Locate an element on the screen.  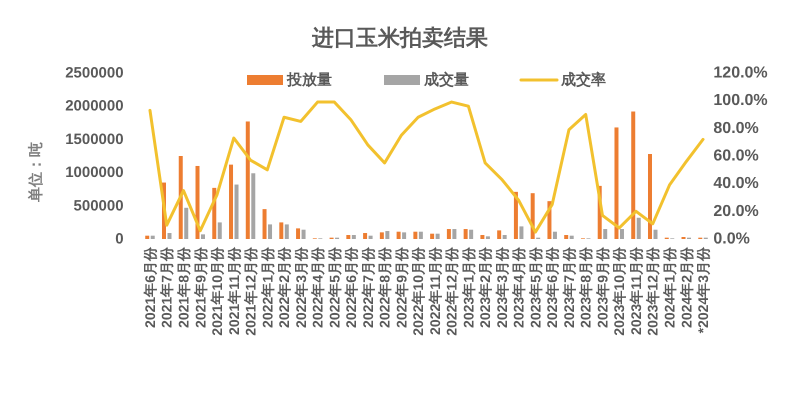
x-tick-label: 2023年3月份 is located at coordinates (502, 287).